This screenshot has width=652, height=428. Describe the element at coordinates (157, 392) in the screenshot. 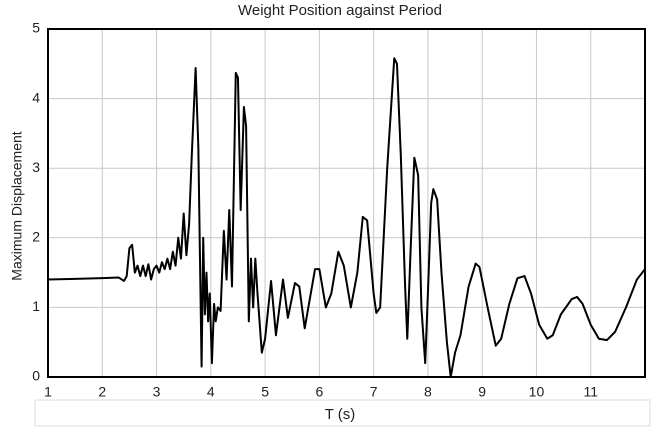

I see `x-tick-label: 3` at that location.